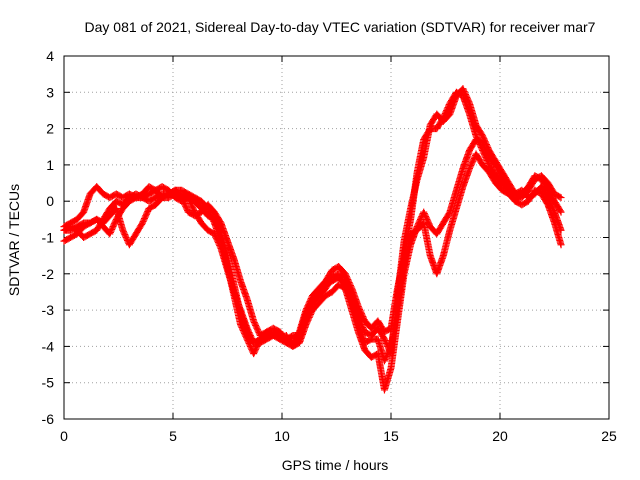 Image resolution: width=640 pixels, height=480 pixels. I want to click on y-tick-label: 0, so click(50, 201).